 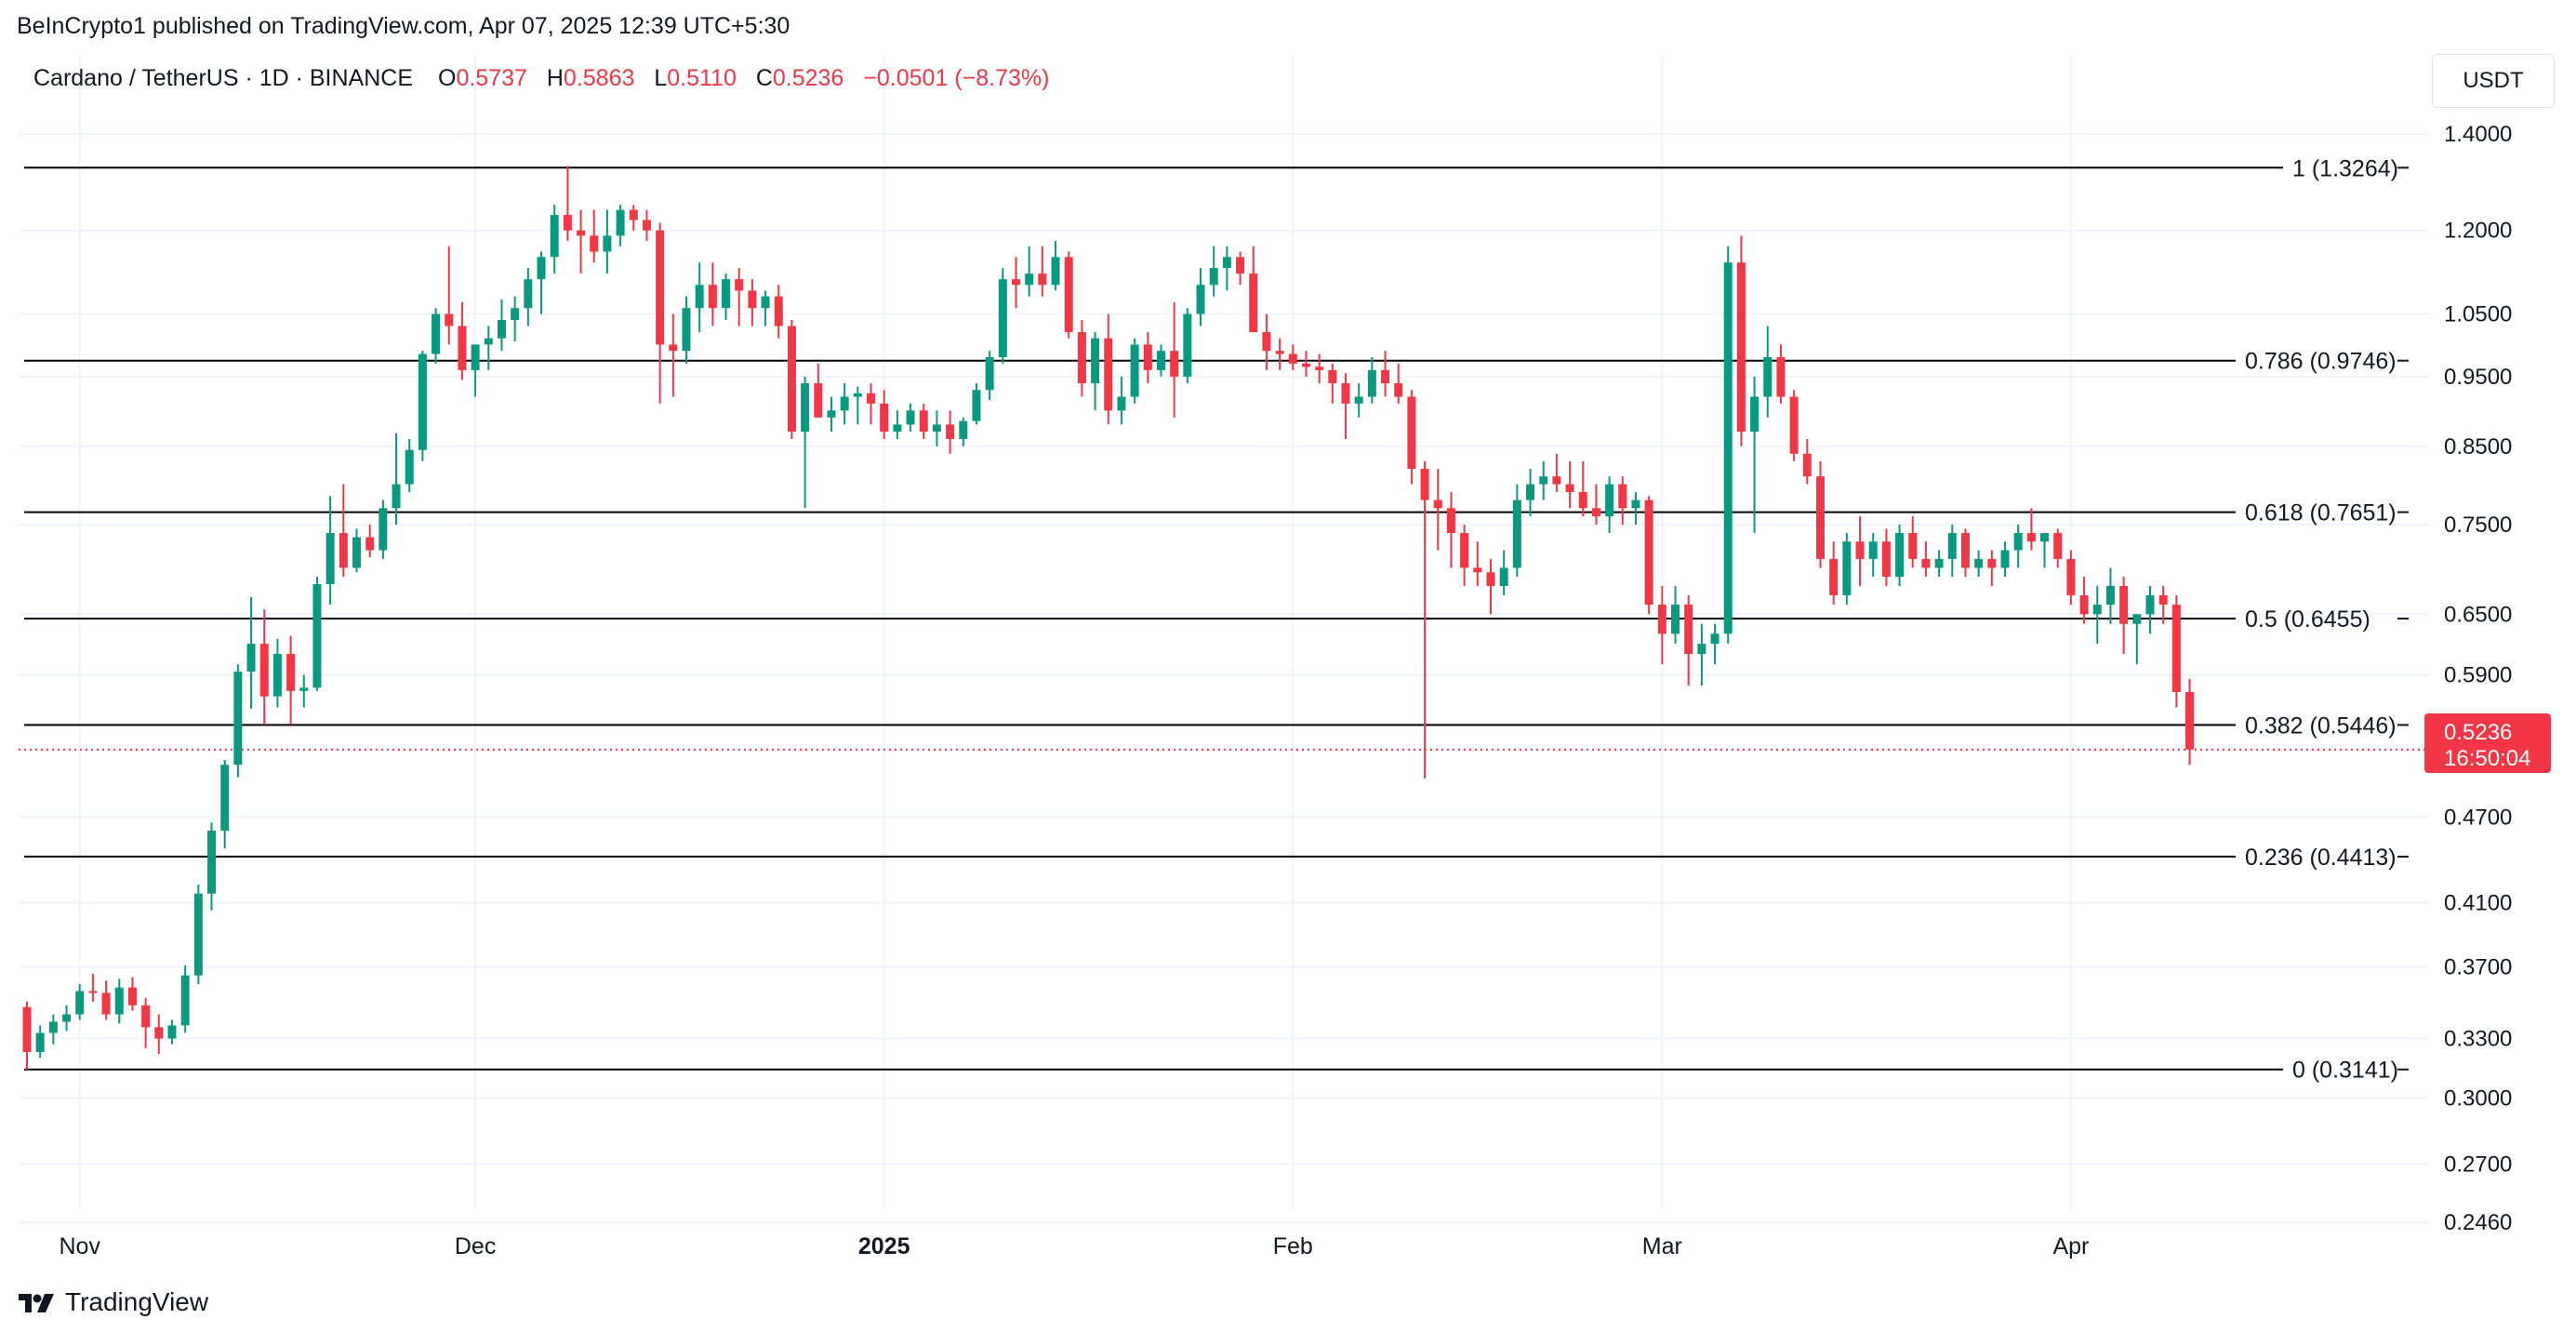 I want to click on symbol-title: Cardano / TetherUS · 1D · BINANCE, so click(x=223, y=78).